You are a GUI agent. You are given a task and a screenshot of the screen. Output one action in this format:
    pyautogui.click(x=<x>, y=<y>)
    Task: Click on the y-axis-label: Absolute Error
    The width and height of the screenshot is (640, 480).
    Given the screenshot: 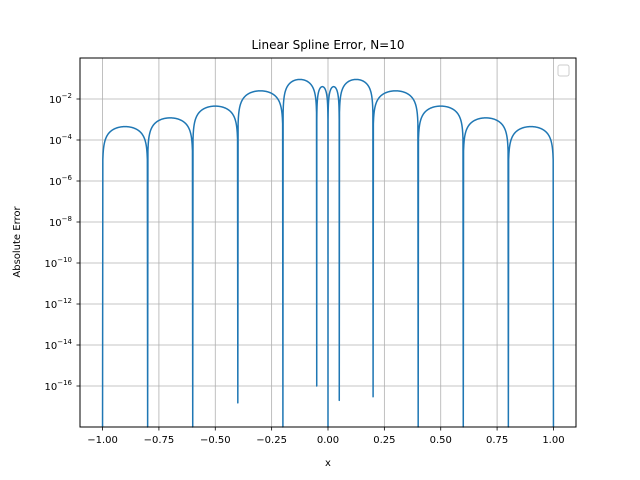 What is the action you would take?
    pyautogui.click(x=17, y=241)
    